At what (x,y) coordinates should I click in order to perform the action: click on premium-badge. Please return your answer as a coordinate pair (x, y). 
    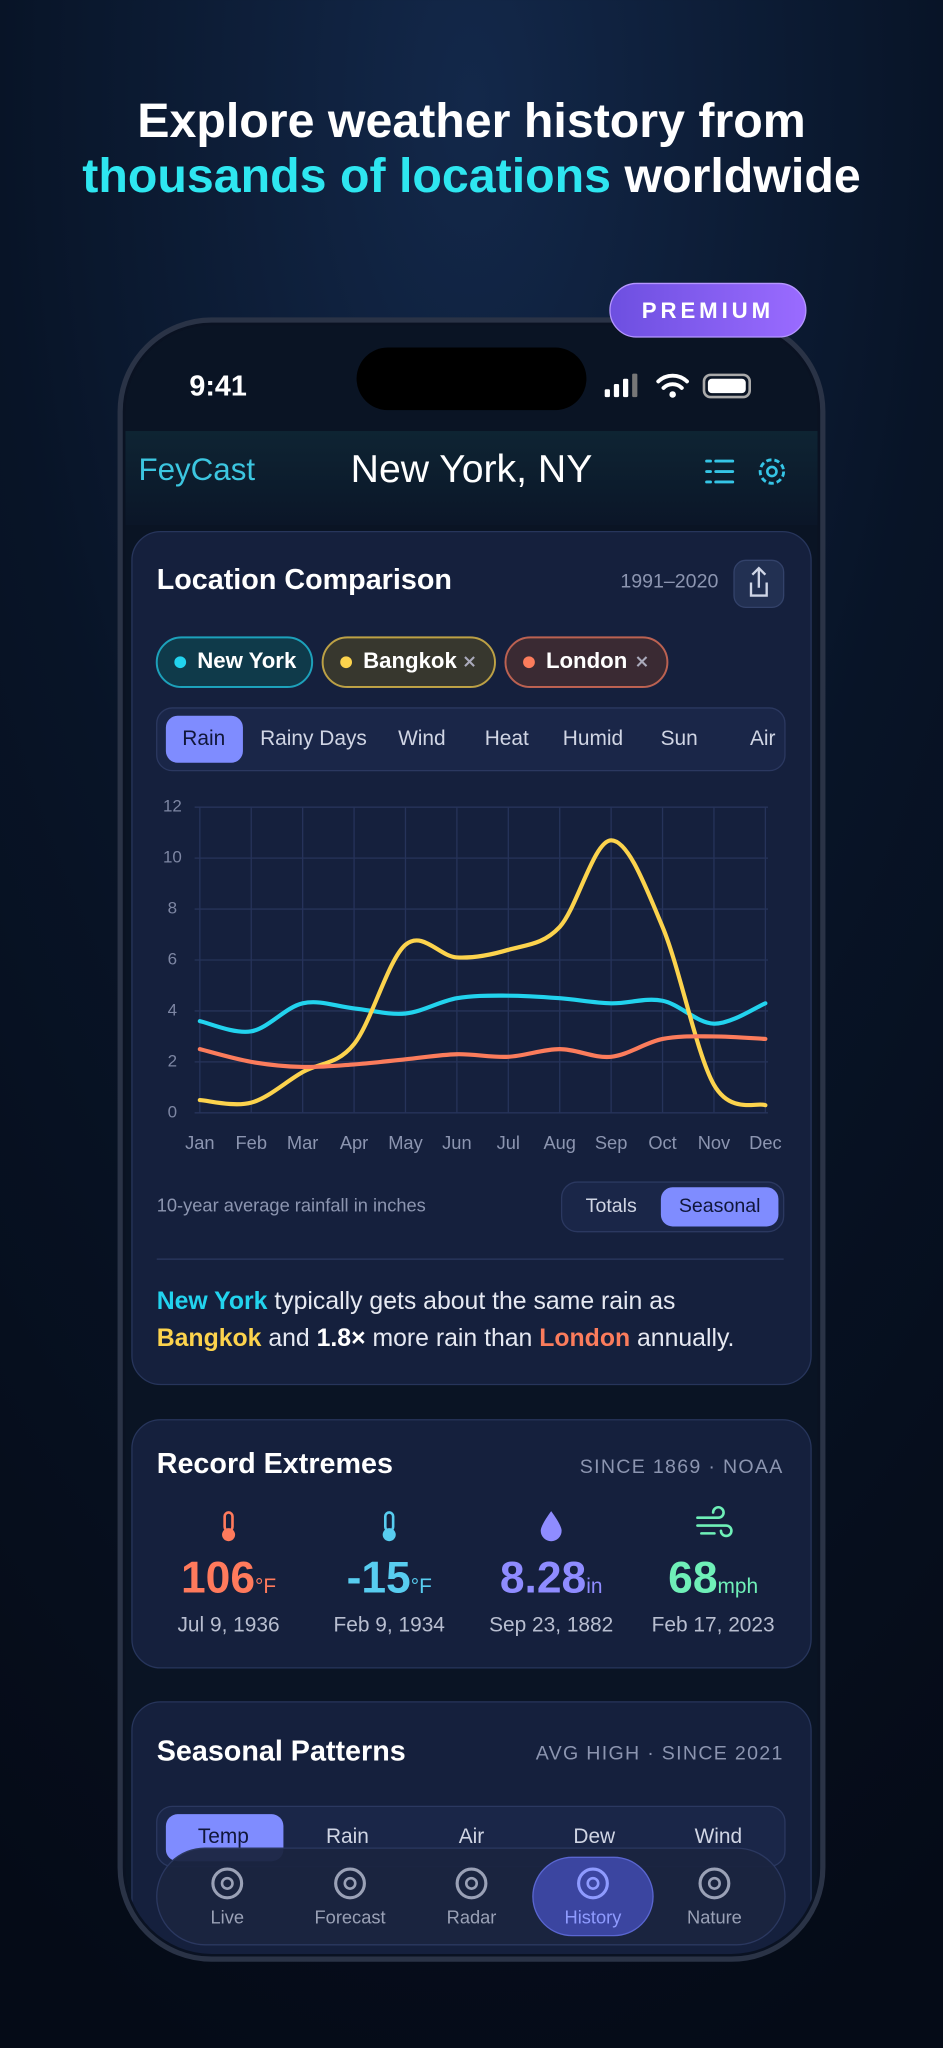
    Looking at the image, I should click on (708, 310).